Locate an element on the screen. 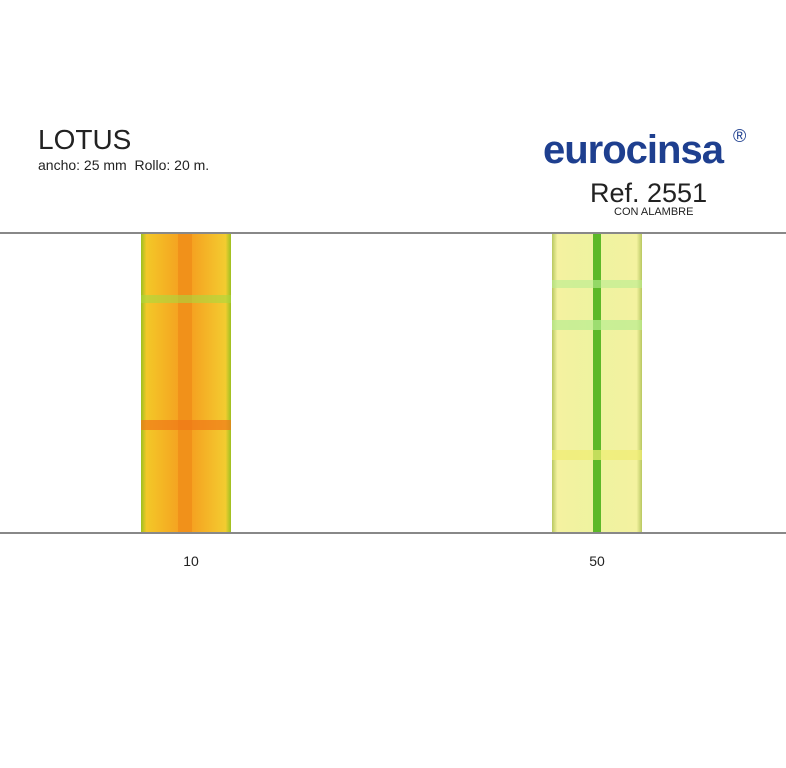  title: LOTUS is located at coordinates (85, 139).